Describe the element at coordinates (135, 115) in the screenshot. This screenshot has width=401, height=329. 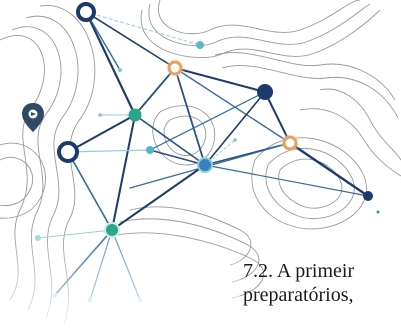
I see `node-teal-mid` at that location.